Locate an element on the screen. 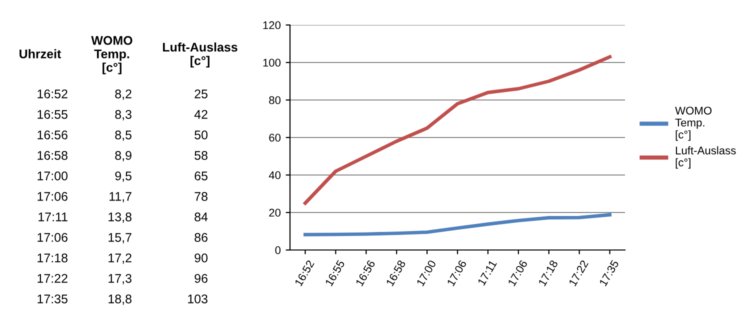  legend-label: Luft-Auslass [c°] is located at coordinates (706, 157).